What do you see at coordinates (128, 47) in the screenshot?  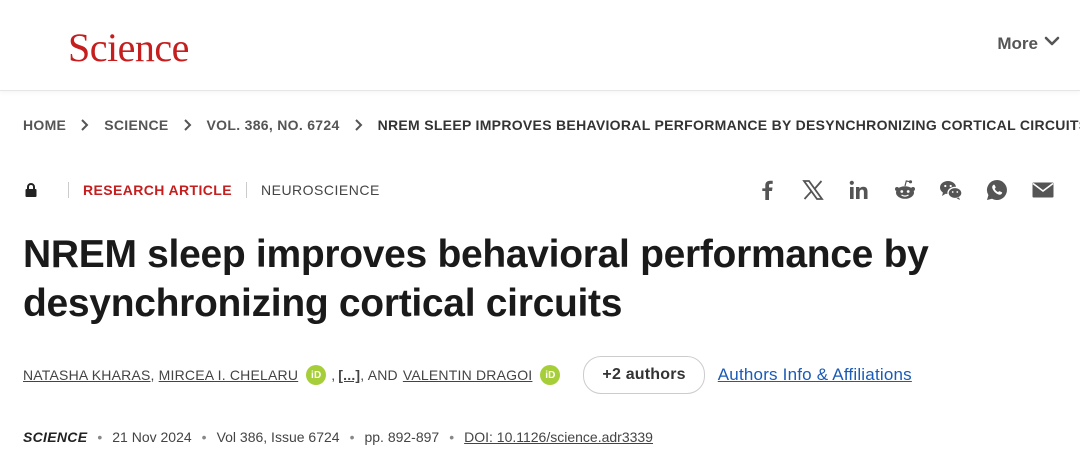 I see `science-logo: Science` at bounding box center [128, 47].